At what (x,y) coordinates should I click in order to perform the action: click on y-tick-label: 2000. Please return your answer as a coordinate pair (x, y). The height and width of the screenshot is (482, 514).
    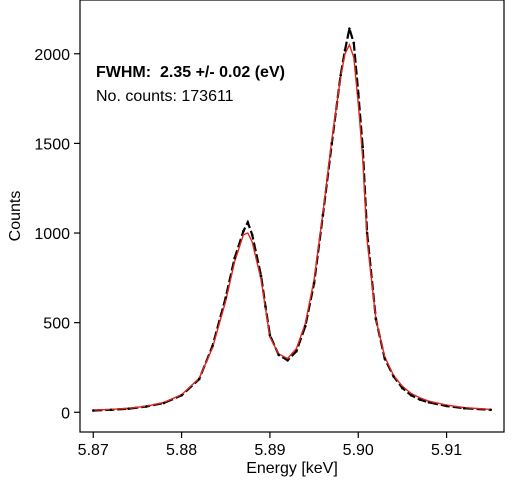
    Looking at the image, I should click on (52, 55).